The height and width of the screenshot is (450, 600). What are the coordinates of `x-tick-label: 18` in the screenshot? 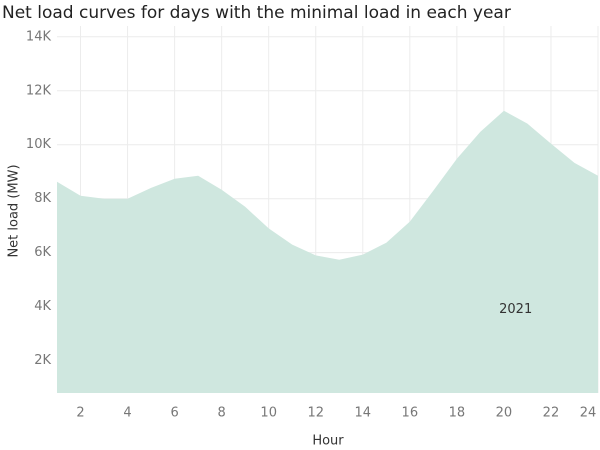 It's located at (457, 413).